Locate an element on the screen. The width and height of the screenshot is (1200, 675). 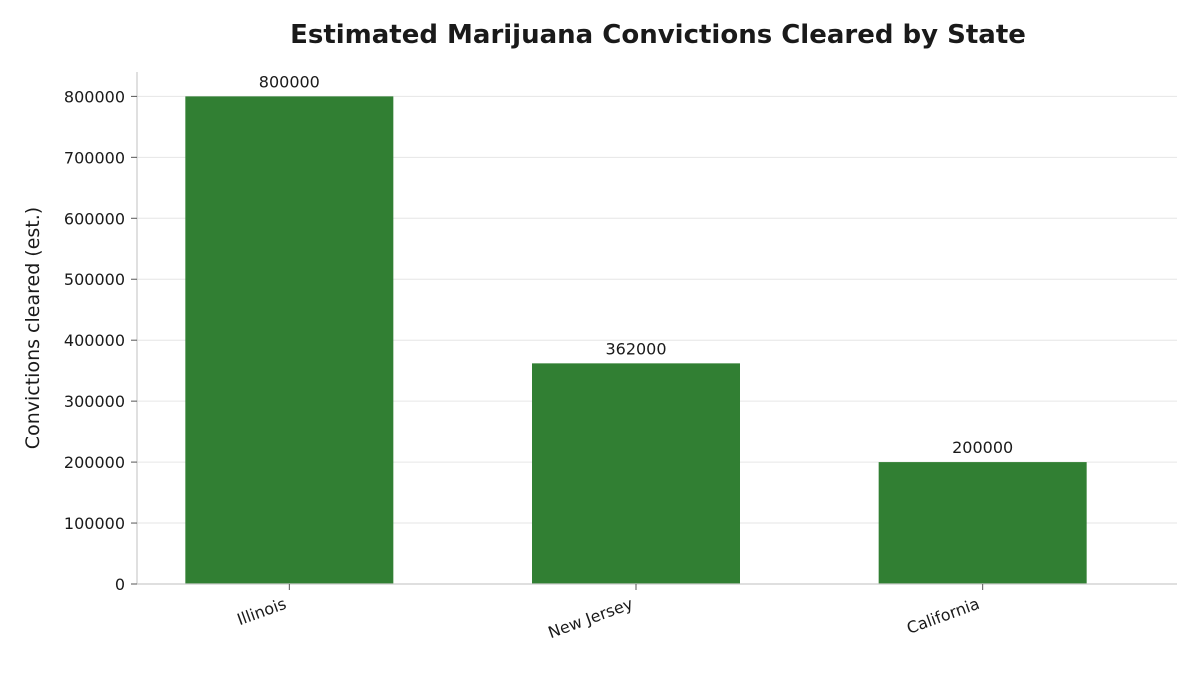
x-axis-ticks: Illinois New Jersey California is located at coordinates (609, 613).